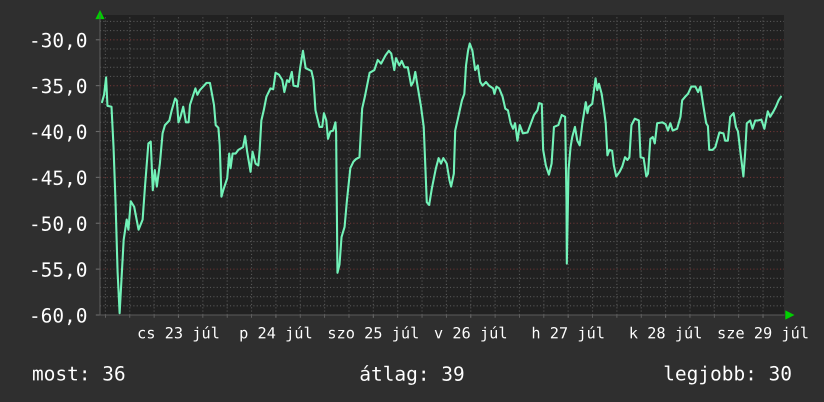  I want to click on y-tick-label: -50,0, so click(59, 225).